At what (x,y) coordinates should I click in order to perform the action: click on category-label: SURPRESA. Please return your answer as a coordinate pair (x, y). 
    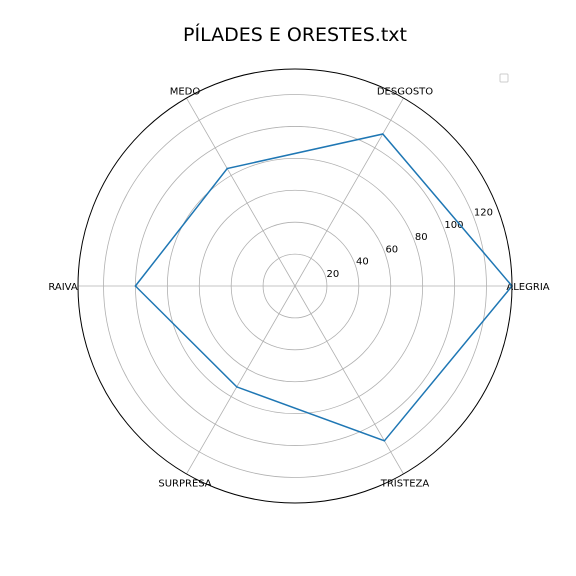
    Looking at the image, I should click on (184, 484).